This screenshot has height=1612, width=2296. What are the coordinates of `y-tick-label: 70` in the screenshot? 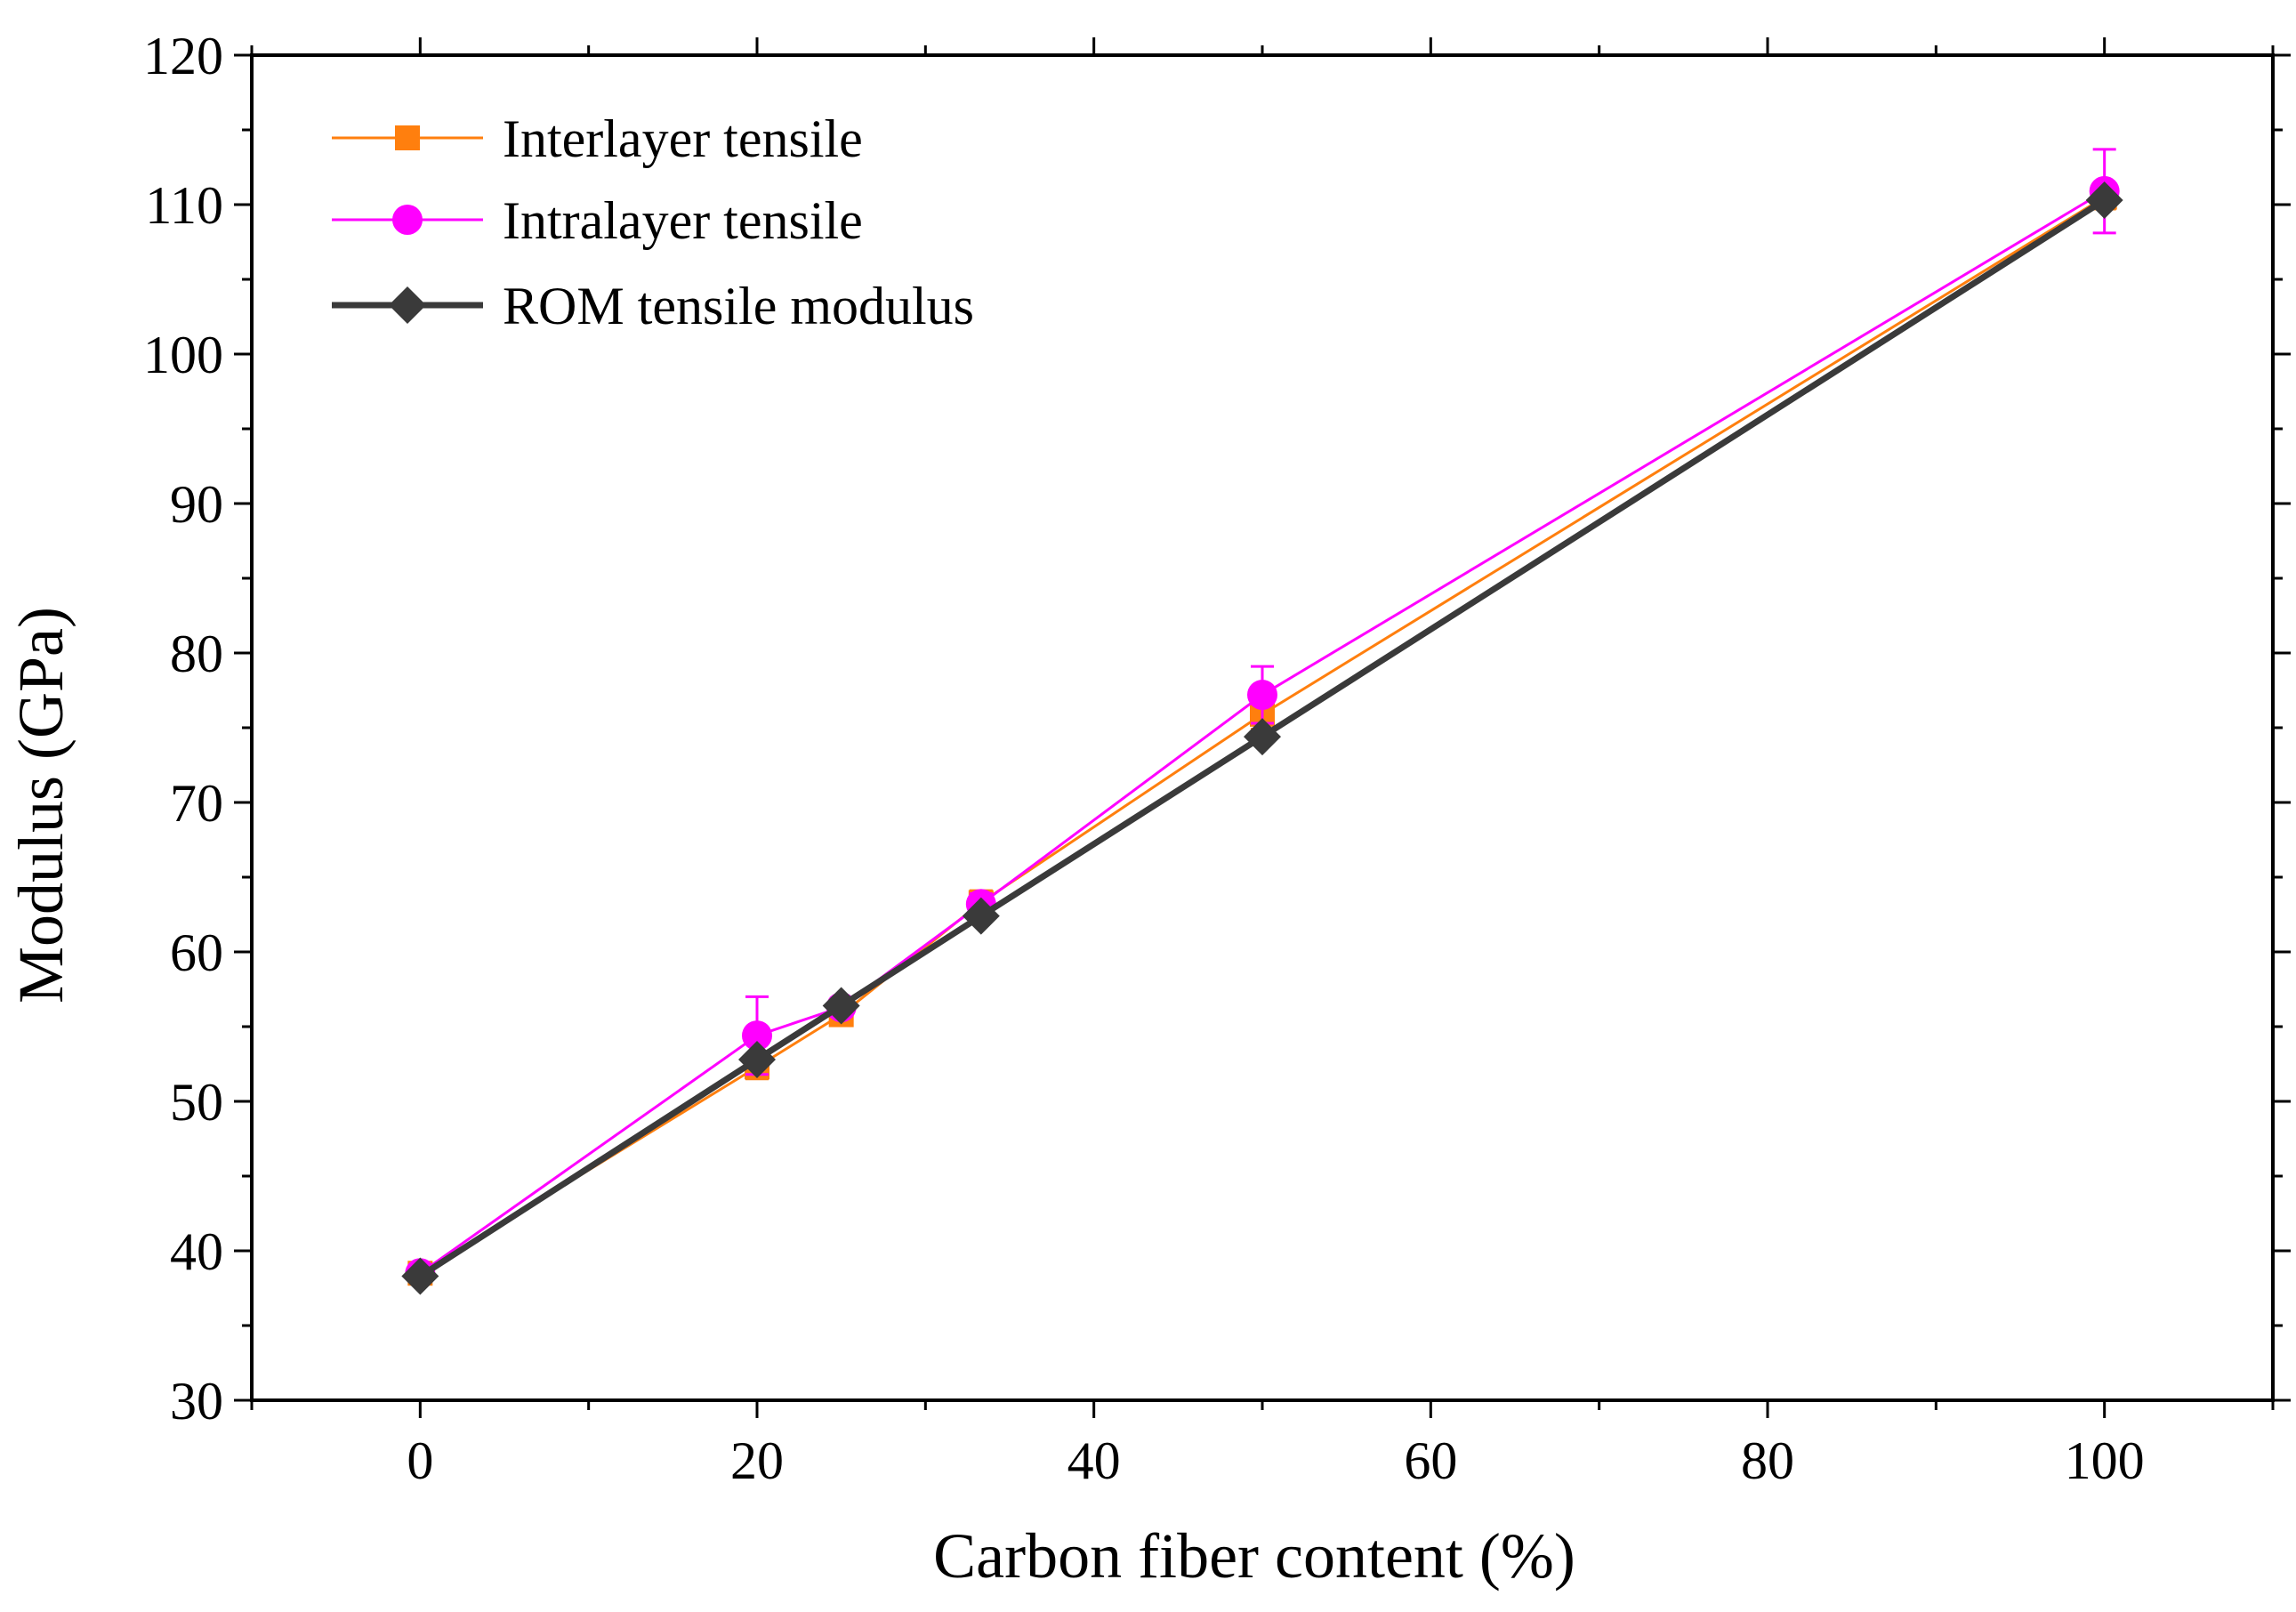 It's located at (197, 803).